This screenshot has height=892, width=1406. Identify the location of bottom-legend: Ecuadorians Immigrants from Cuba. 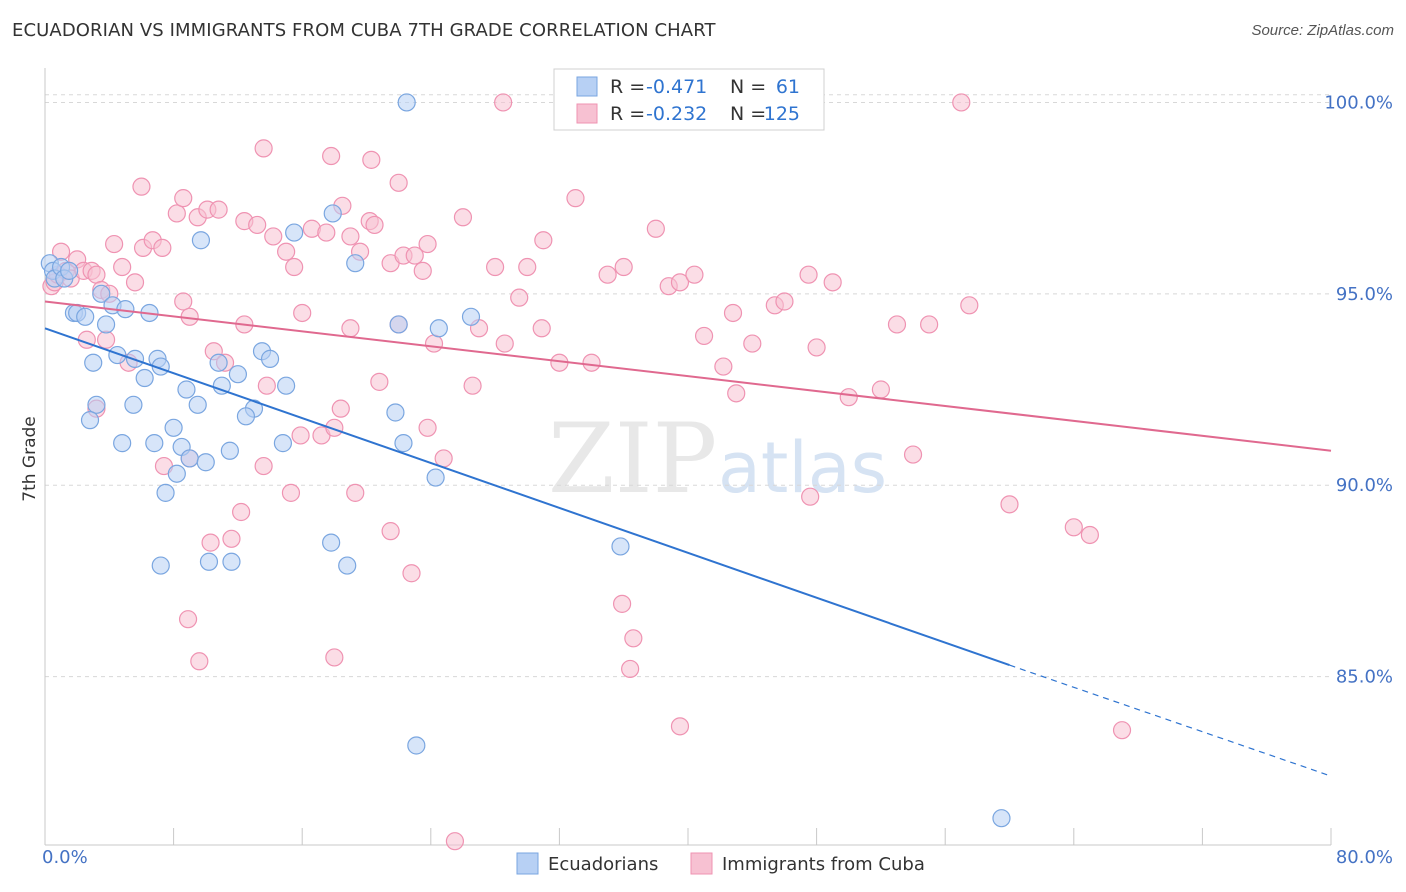
(720, 863).